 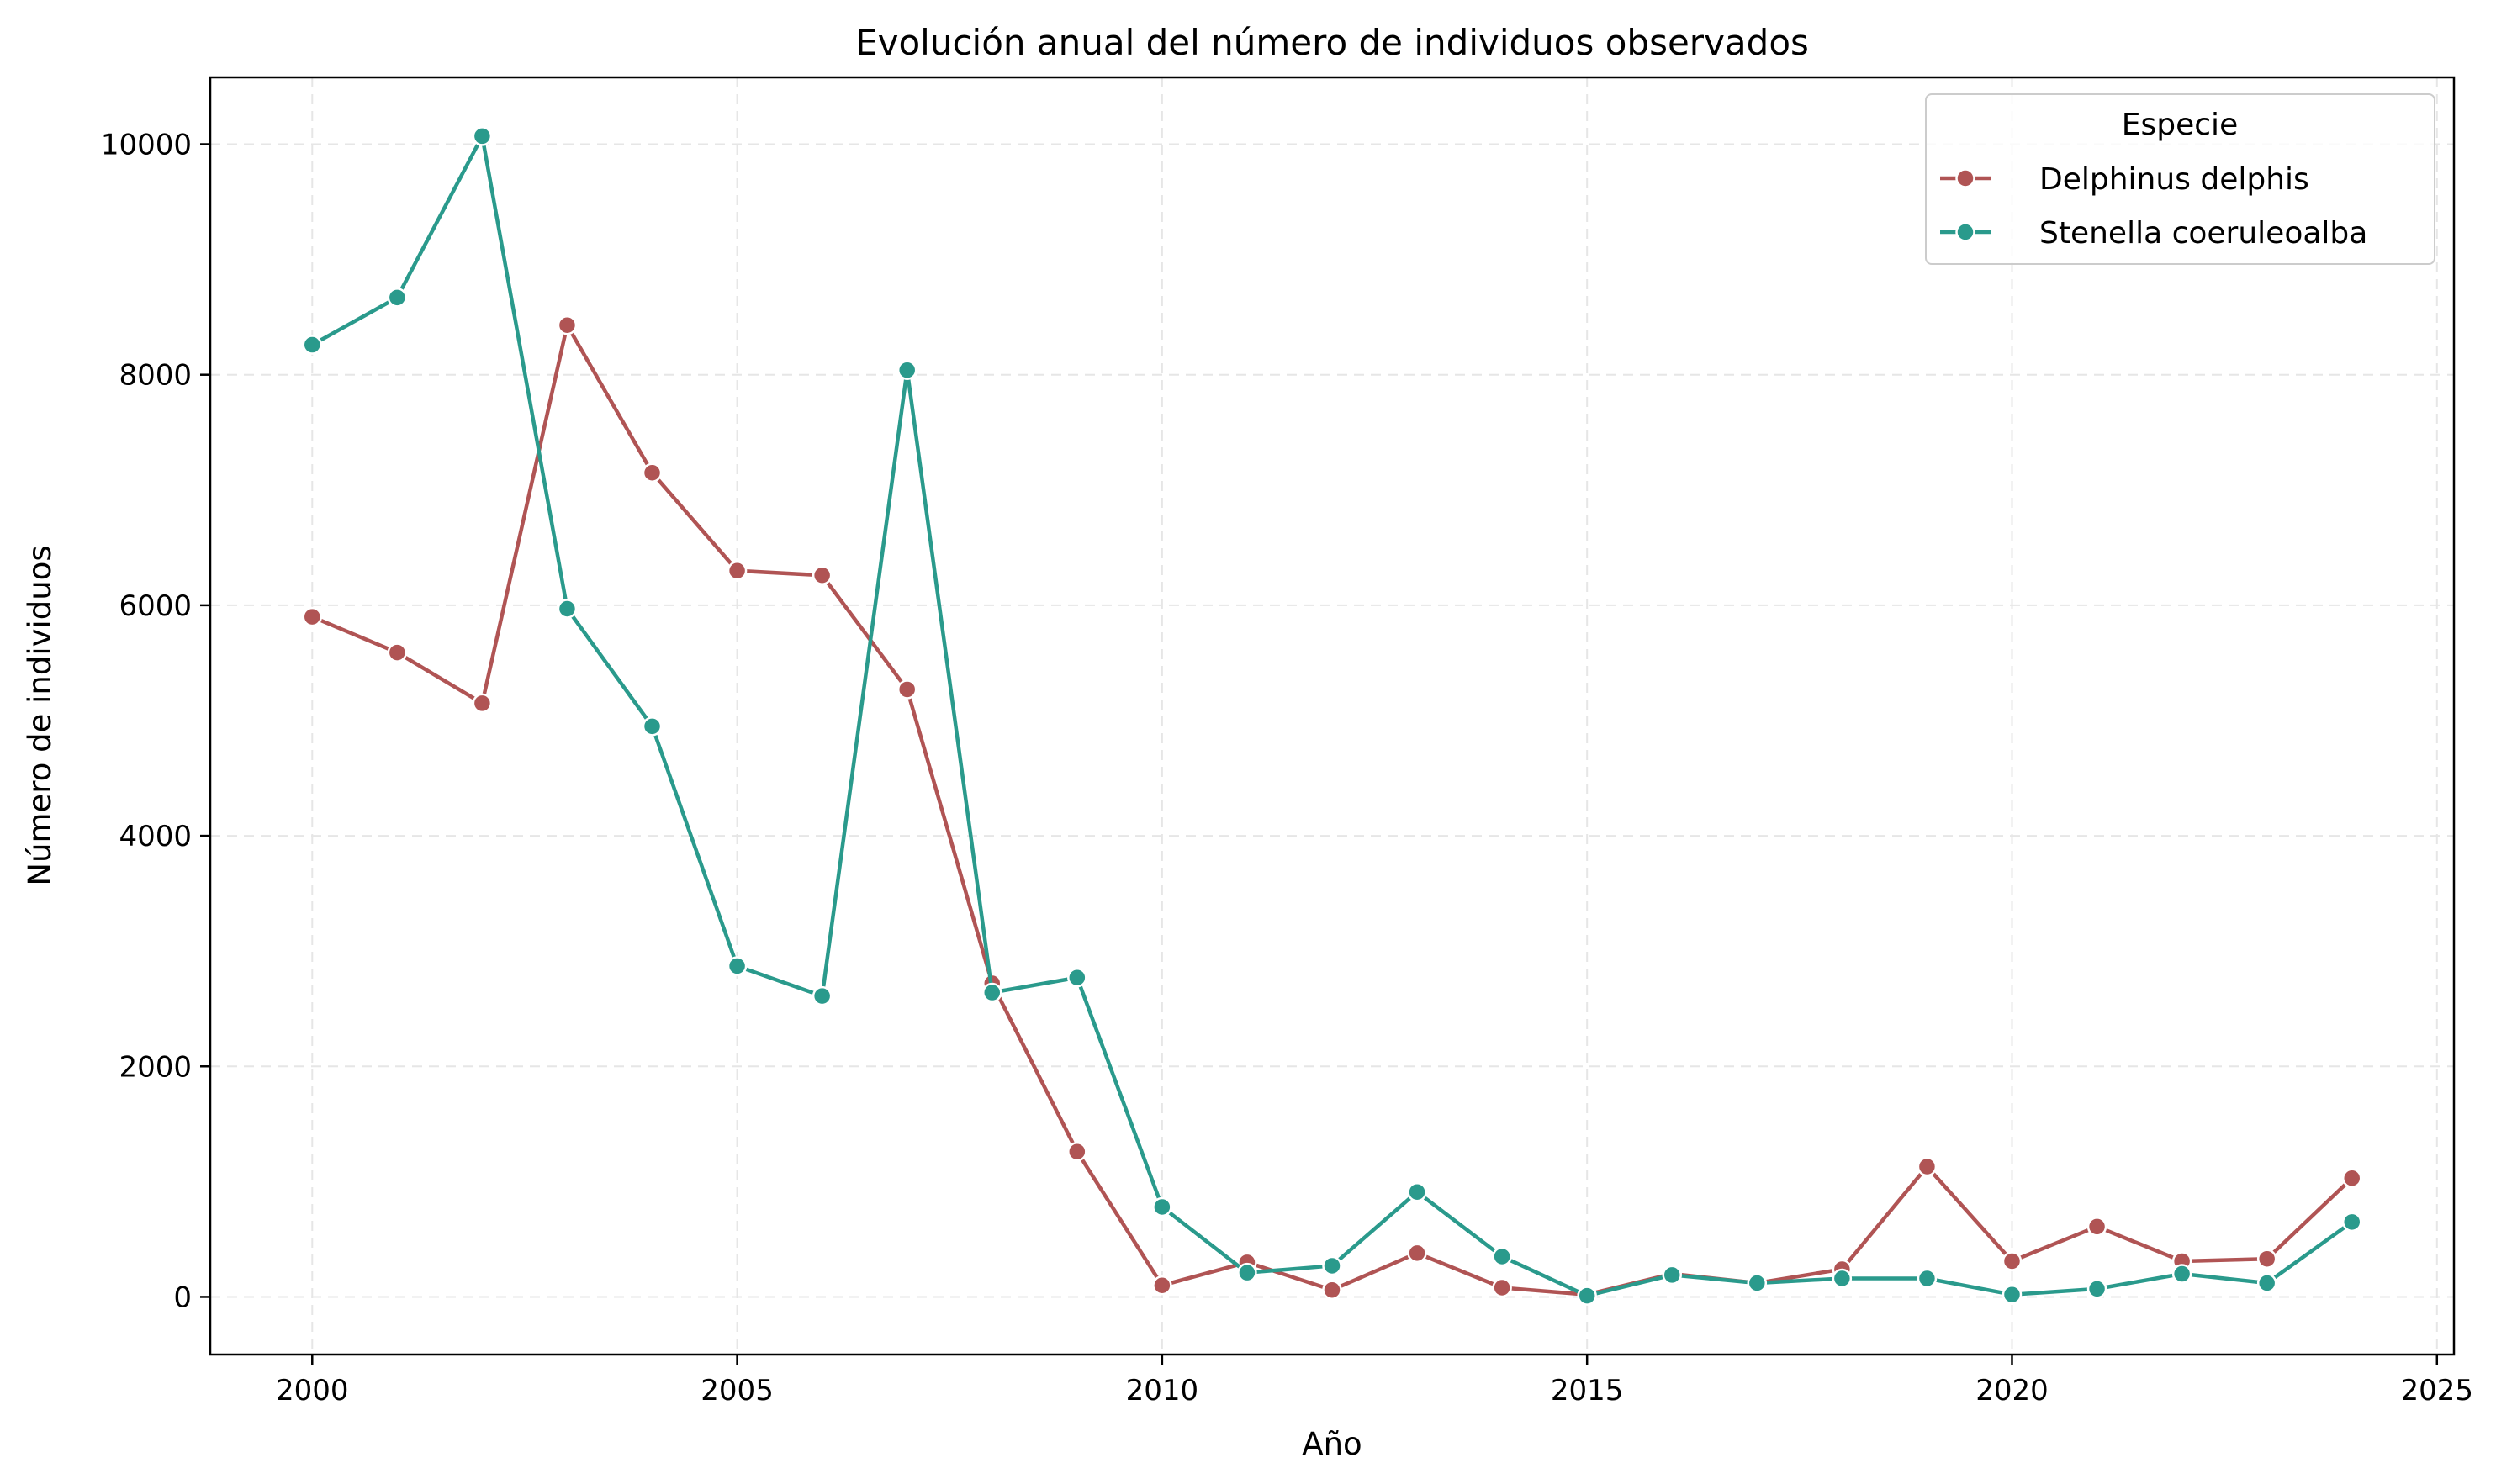 I want to click on x-tick-label: 2005, so click(x=737, y=1390).